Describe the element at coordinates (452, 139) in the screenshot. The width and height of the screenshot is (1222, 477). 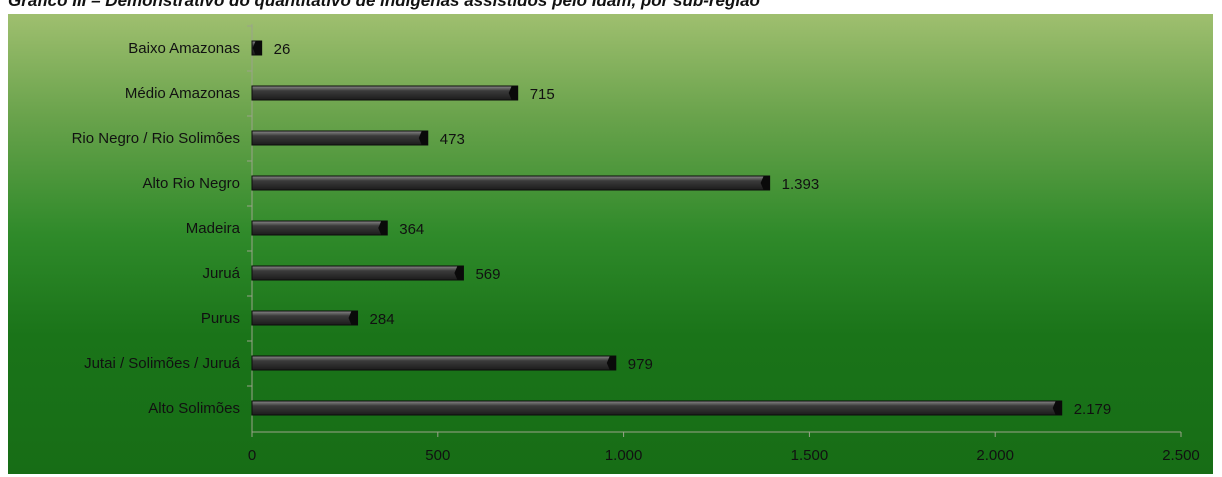
I see `bar-value-label: 473` at that location.